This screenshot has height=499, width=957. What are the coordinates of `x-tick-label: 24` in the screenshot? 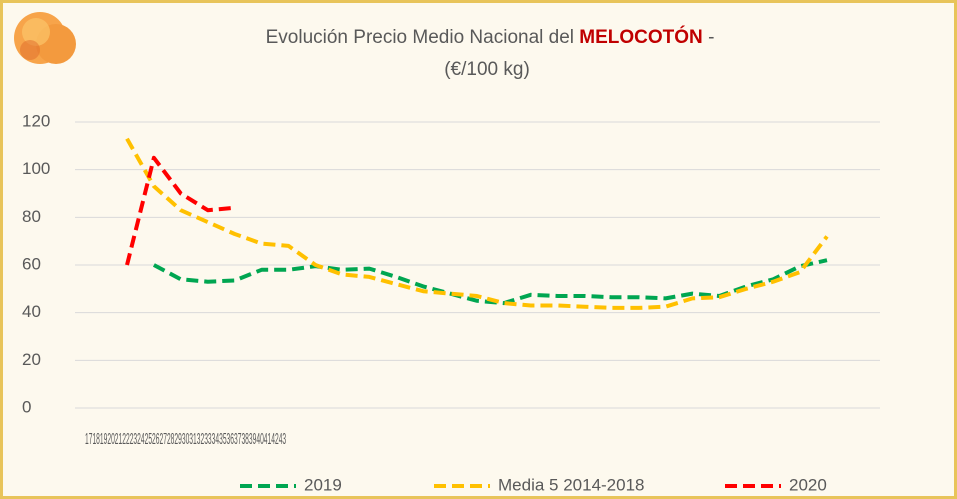 It's located at (140, 439).